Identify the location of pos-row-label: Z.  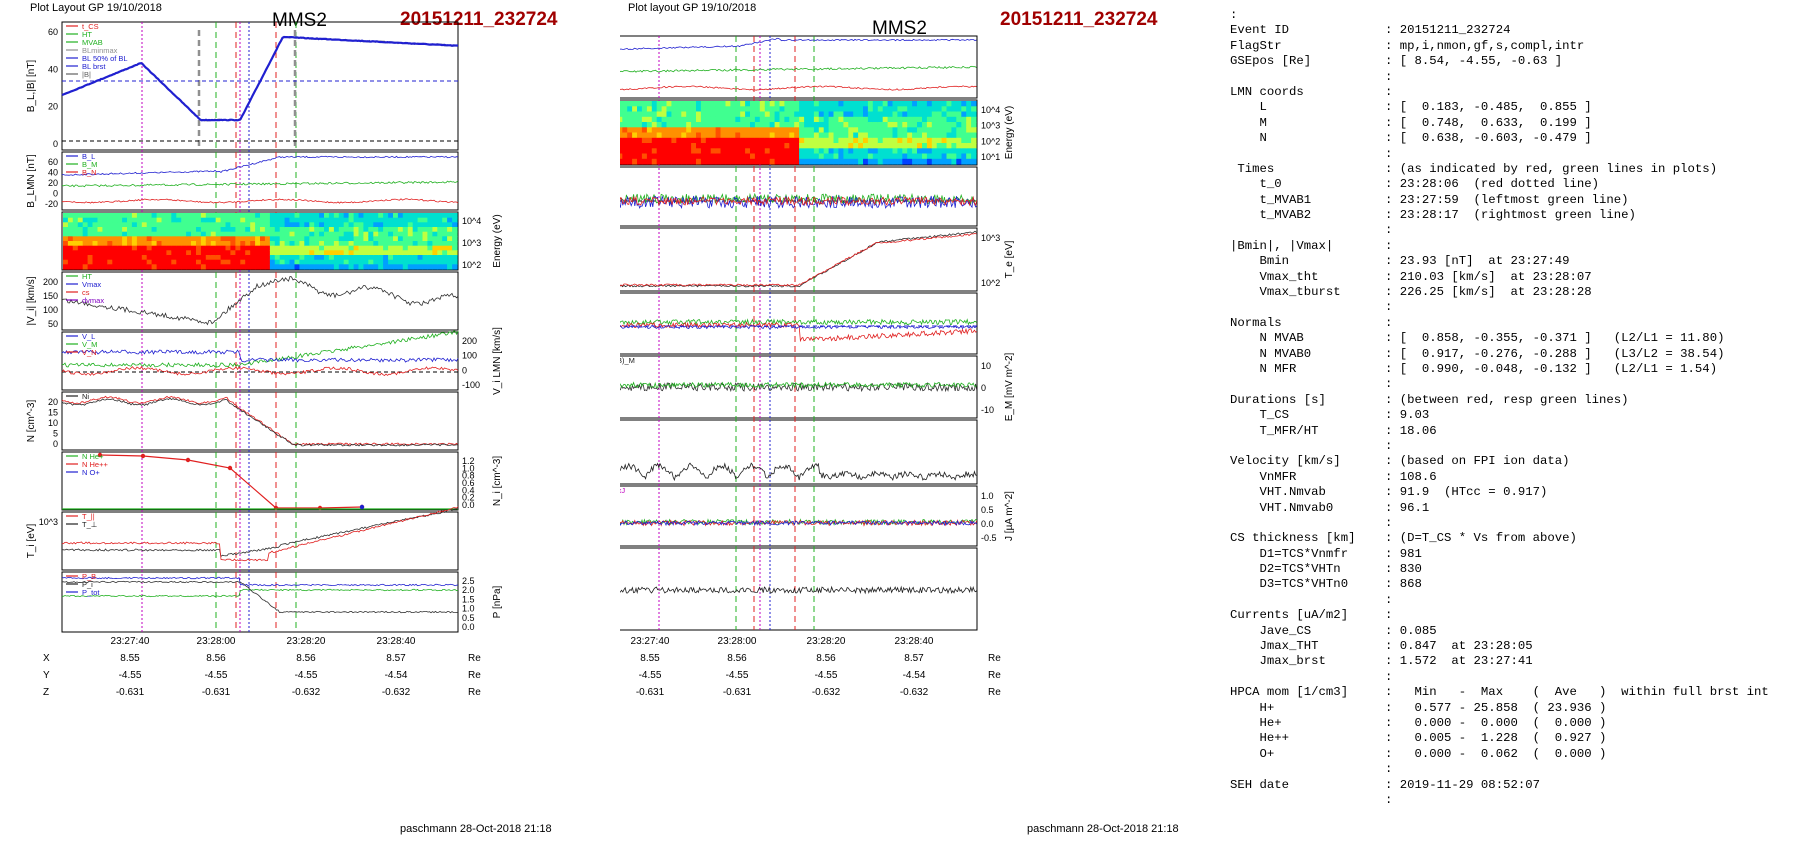
(46, 692).